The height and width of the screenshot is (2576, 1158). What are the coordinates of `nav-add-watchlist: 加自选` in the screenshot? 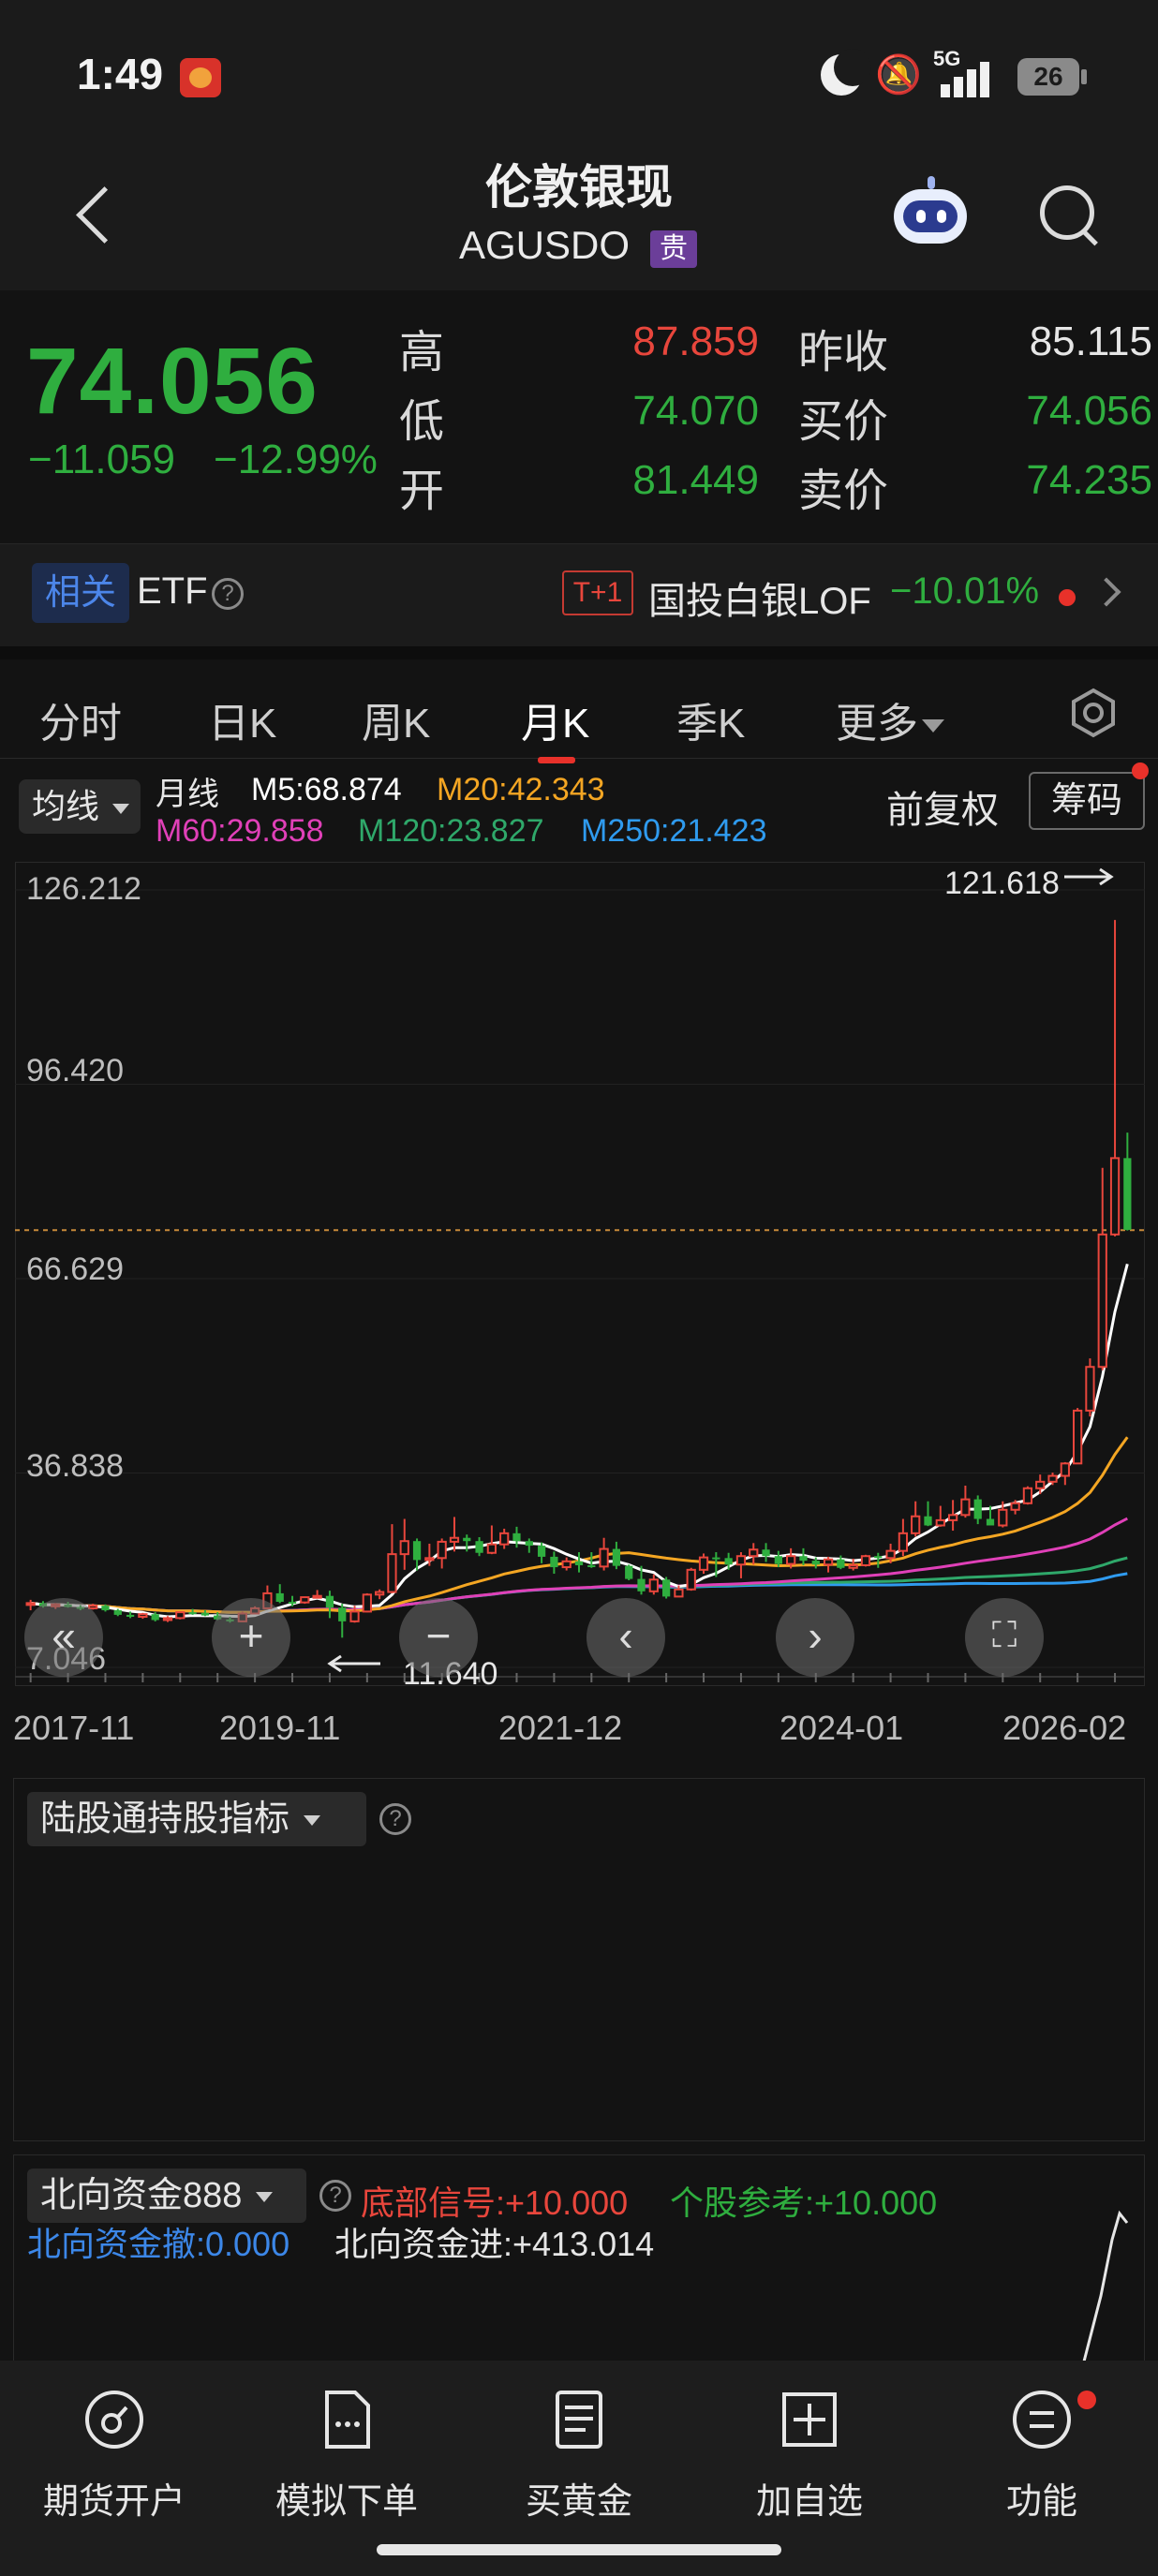 It's located at (809, 2456).